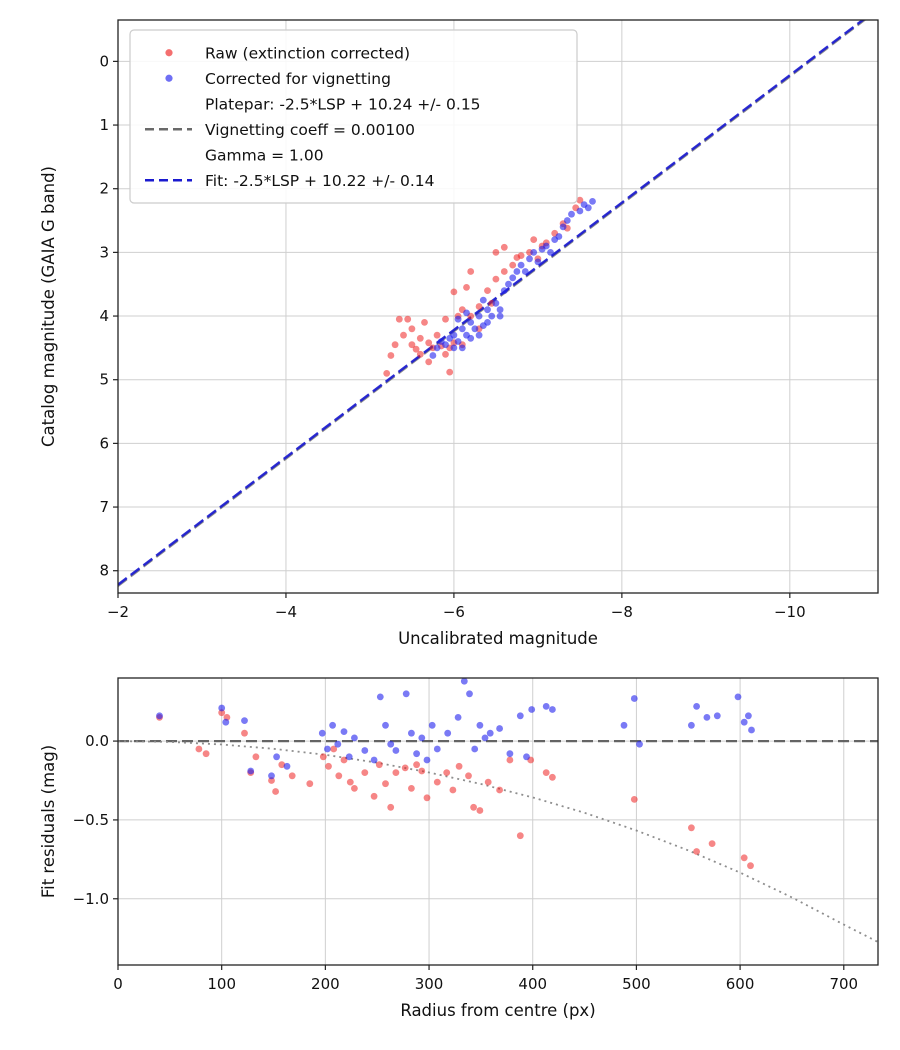  What do you see at coordinates (512, 278) in the screenshot?
I see `corrected-points` at bounding box center [512, 278].